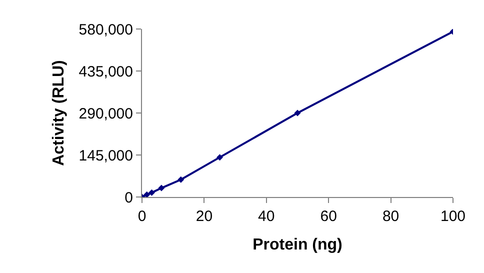  What do you see at coordinates (105, 29) in the screenshot?
I see `y-tick-label: 580,000` at bounding box center [105, 29].